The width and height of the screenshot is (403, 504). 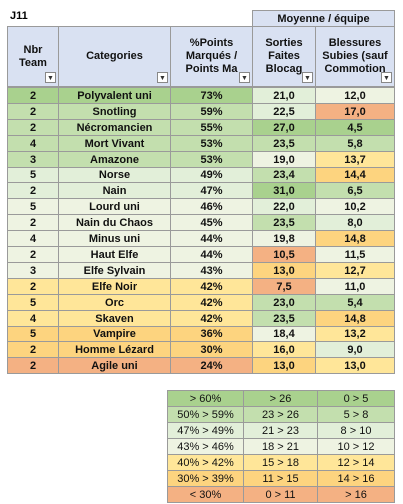 I want to click on table-cell: 23,4, so click(x=284, y=175).